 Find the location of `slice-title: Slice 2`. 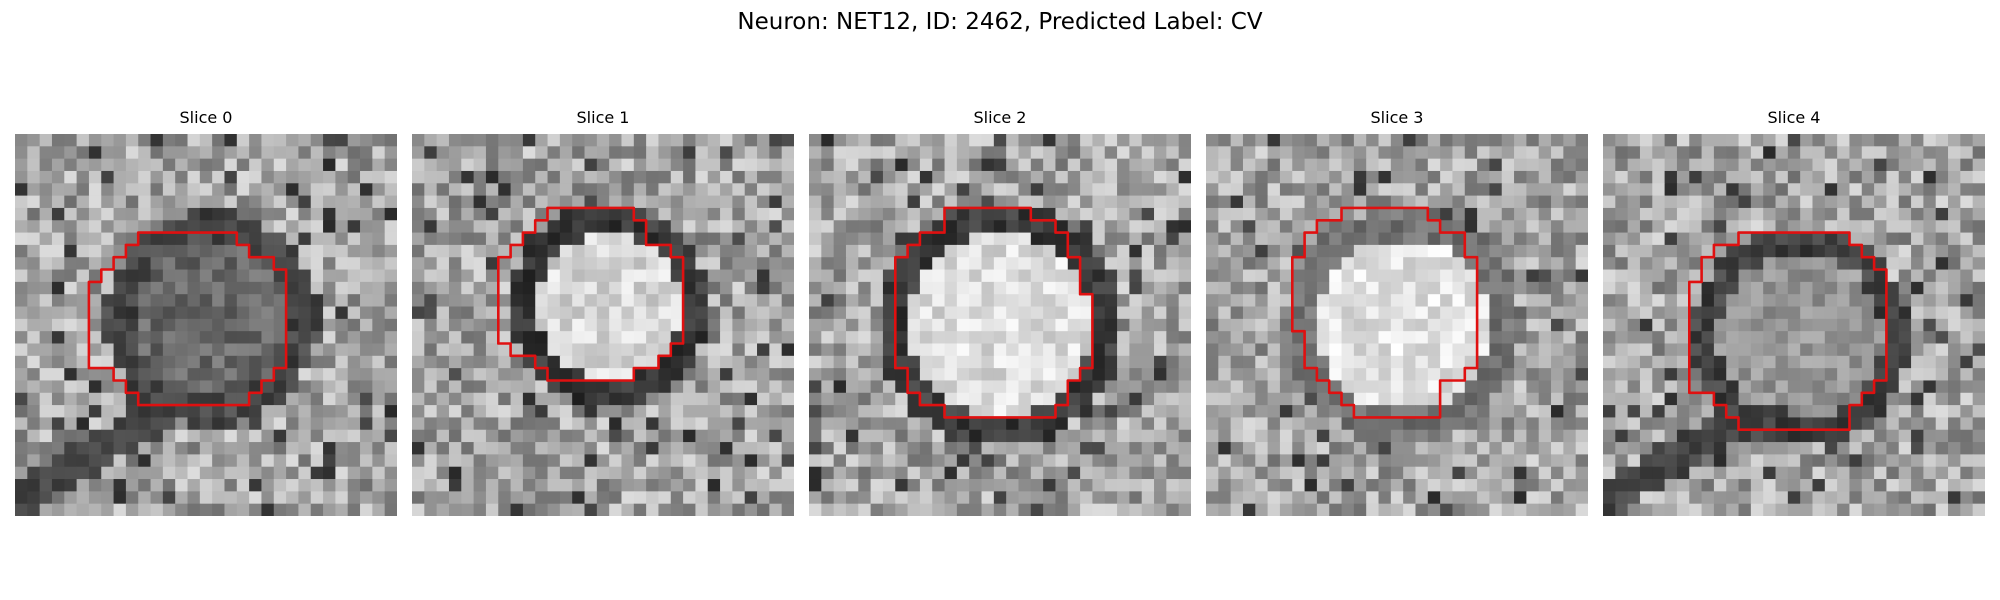

slice-title: Slice 2 is located at coordinates (1000, 117).